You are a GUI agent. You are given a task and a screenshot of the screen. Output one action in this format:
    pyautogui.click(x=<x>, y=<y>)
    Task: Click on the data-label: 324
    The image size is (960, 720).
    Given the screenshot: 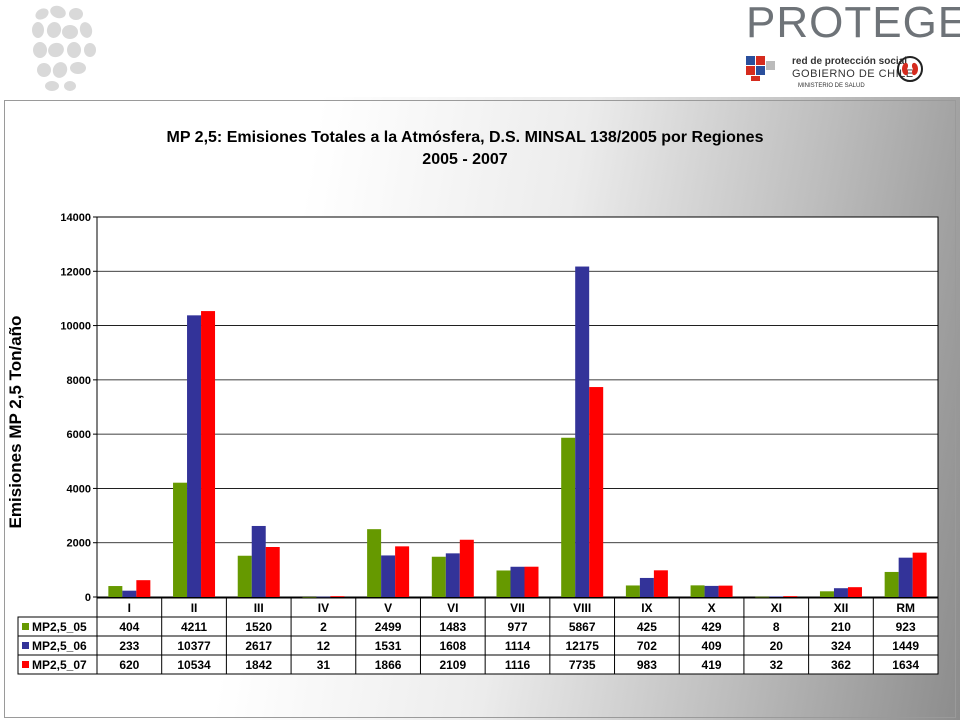 What is the action you would take?
    pyautogui.click(x=841, y=646)
    